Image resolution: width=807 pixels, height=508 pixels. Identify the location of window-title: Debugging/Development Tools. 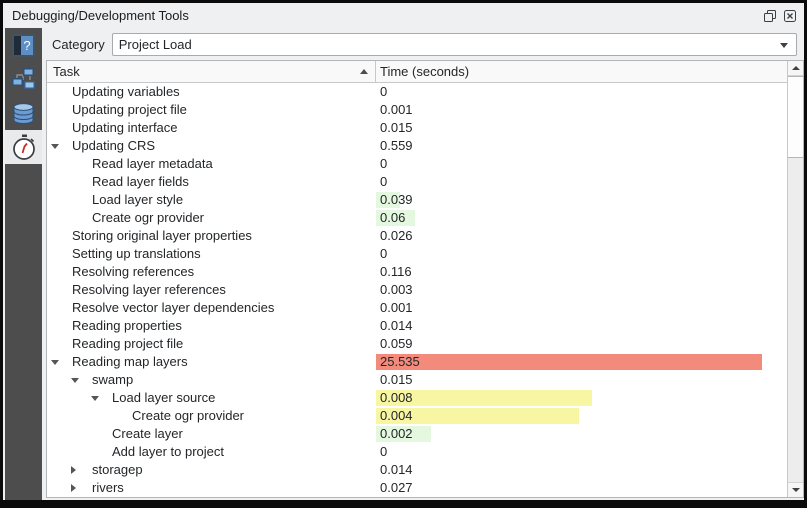
(100, 15).